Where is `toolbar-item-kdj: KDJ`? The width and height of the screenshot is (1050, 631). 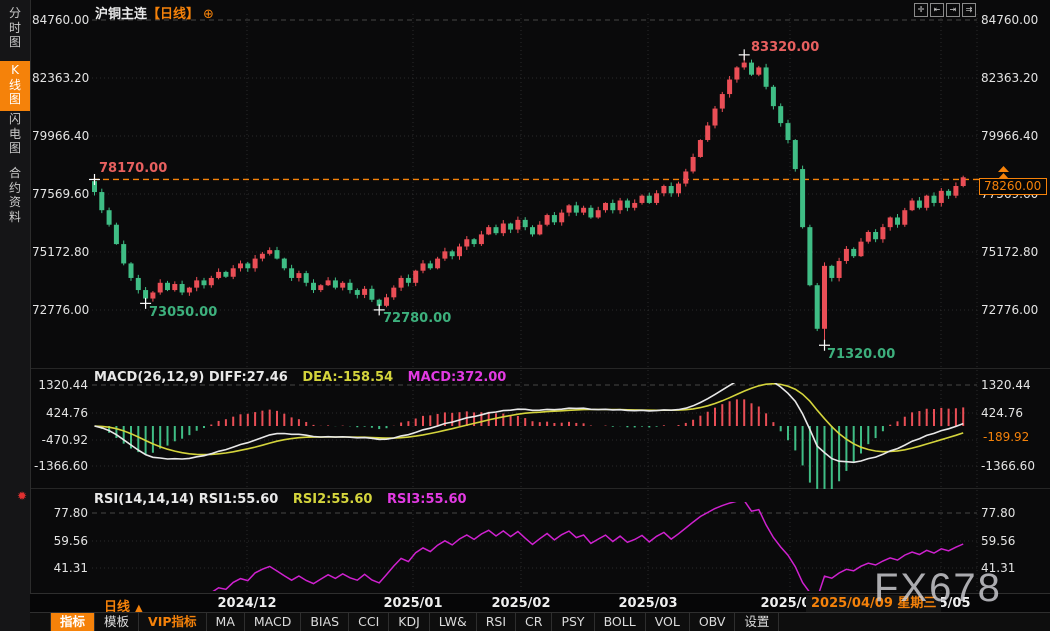
toolbar-item-kdj: KDJ is located at coordinates (409, 622).